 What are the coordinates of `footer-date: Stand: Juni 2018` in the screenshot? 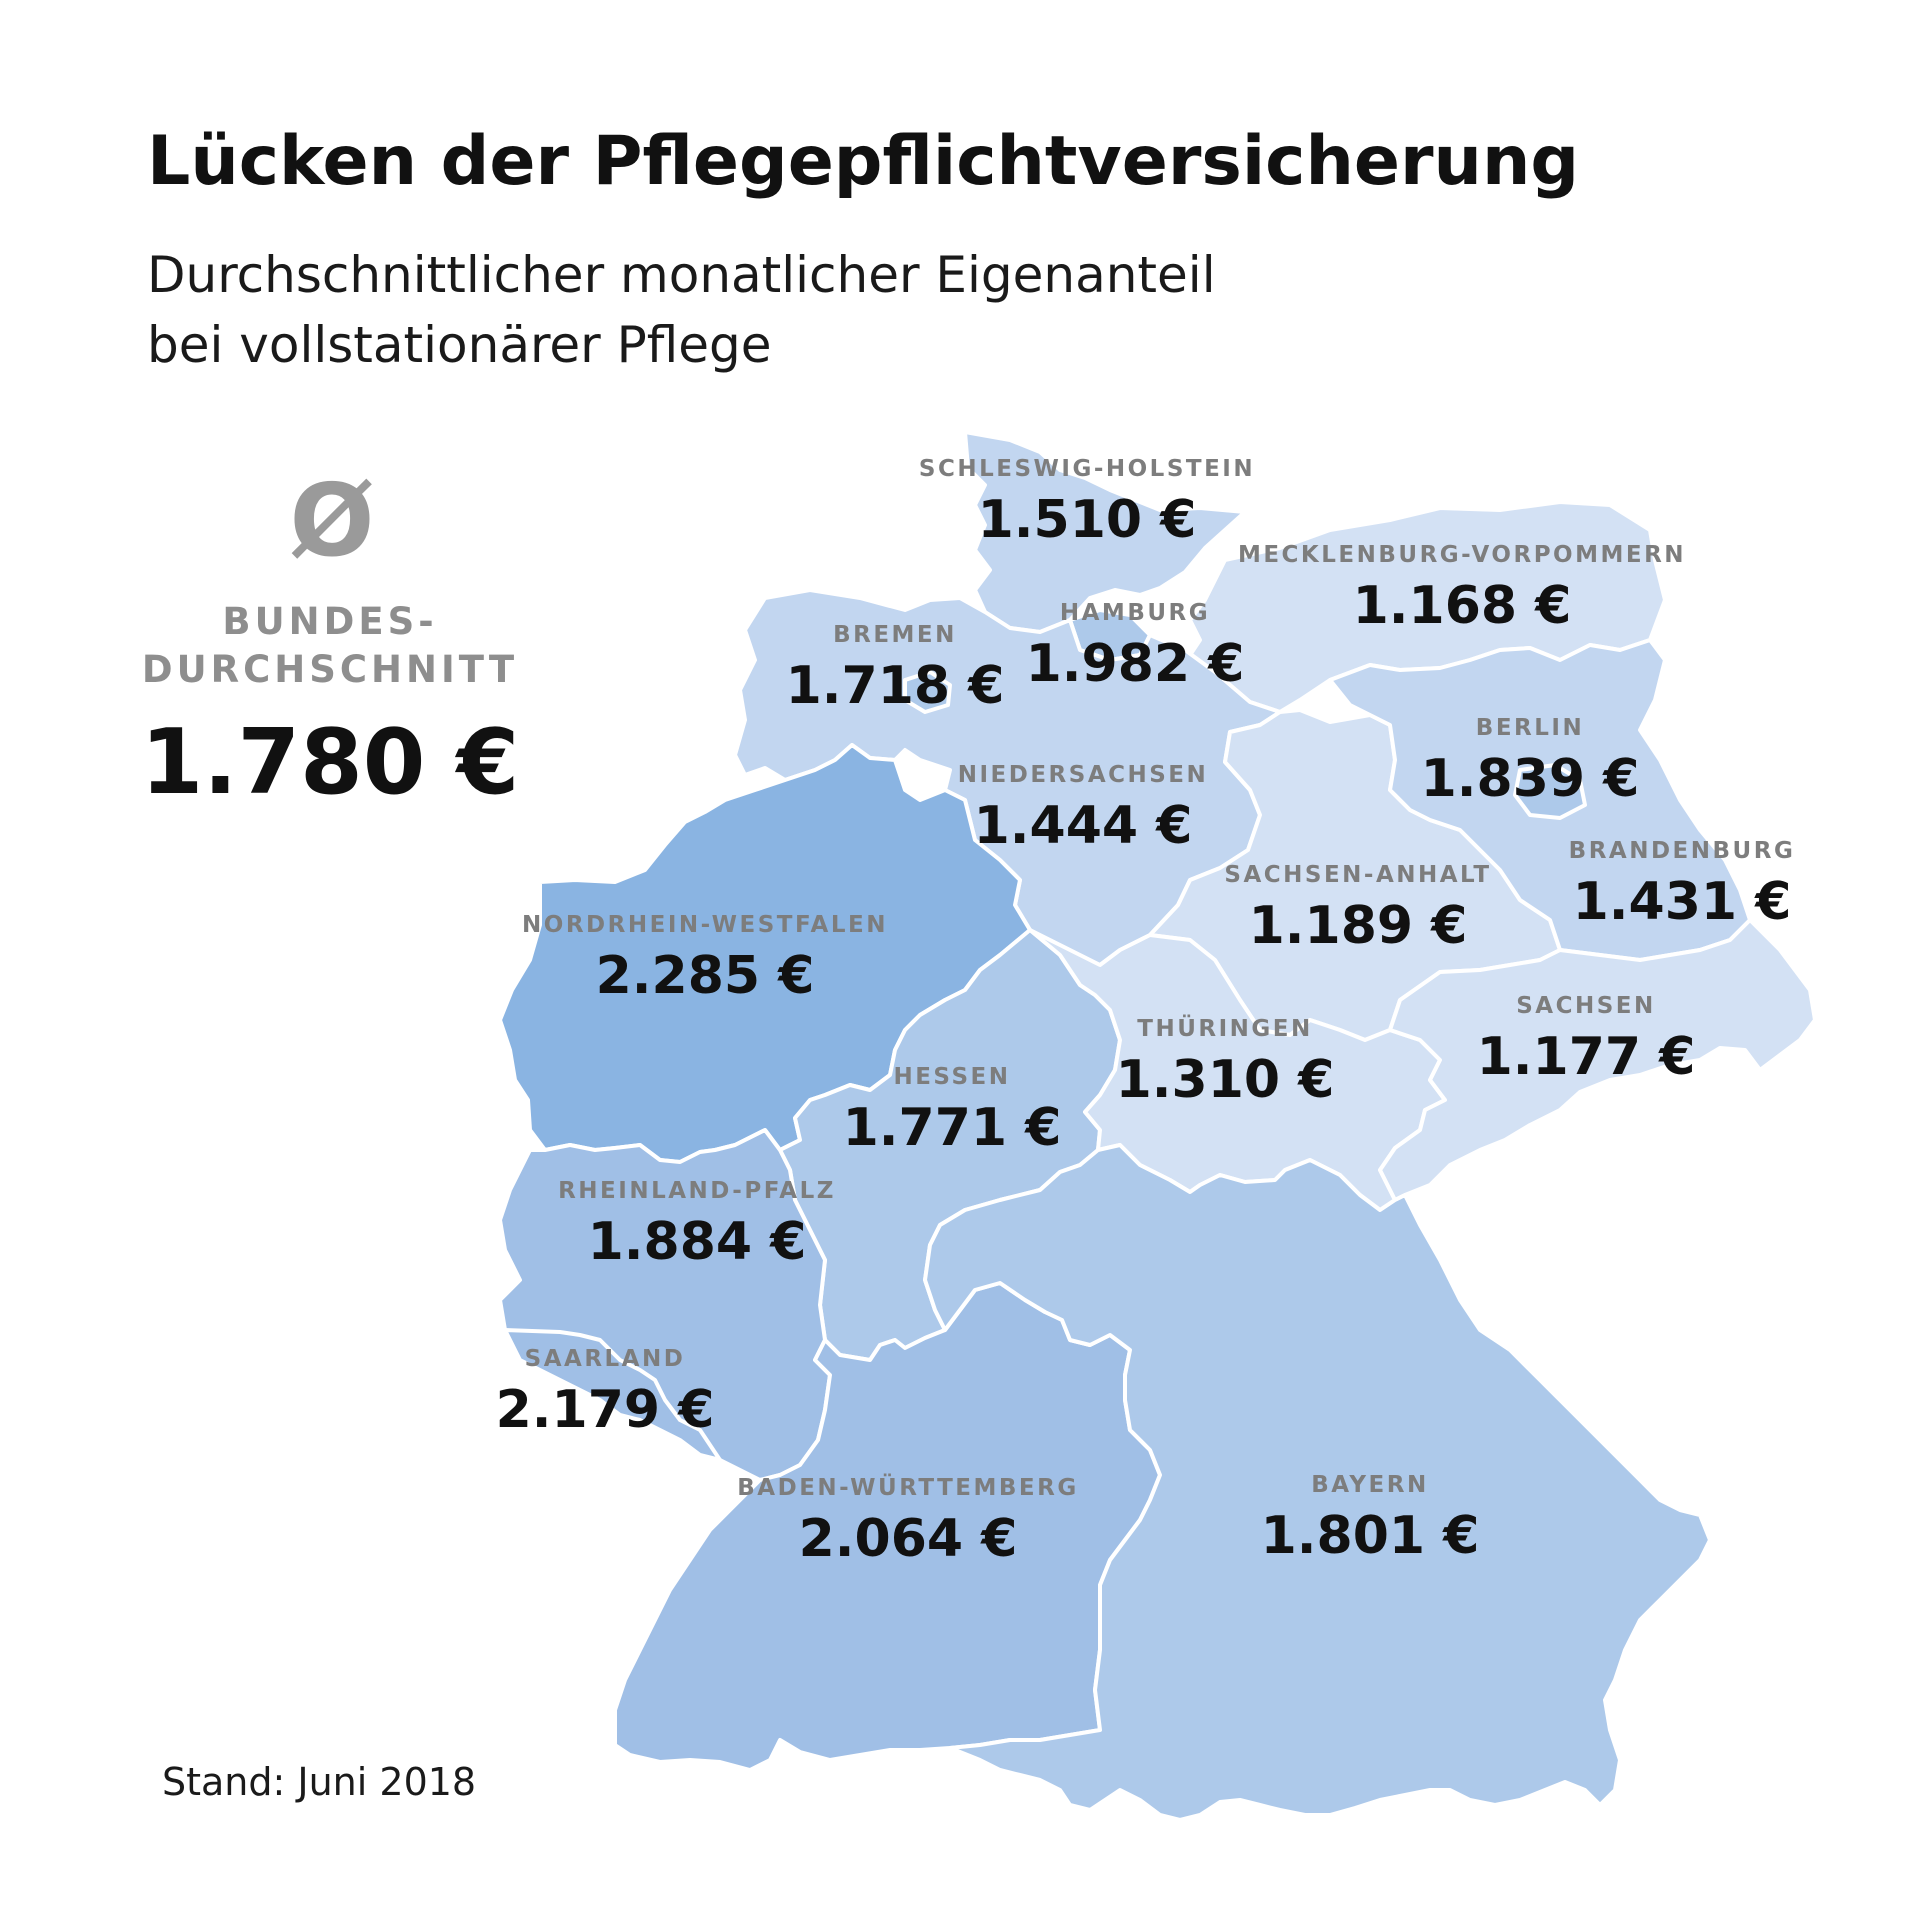 It's located at (319, 1782).